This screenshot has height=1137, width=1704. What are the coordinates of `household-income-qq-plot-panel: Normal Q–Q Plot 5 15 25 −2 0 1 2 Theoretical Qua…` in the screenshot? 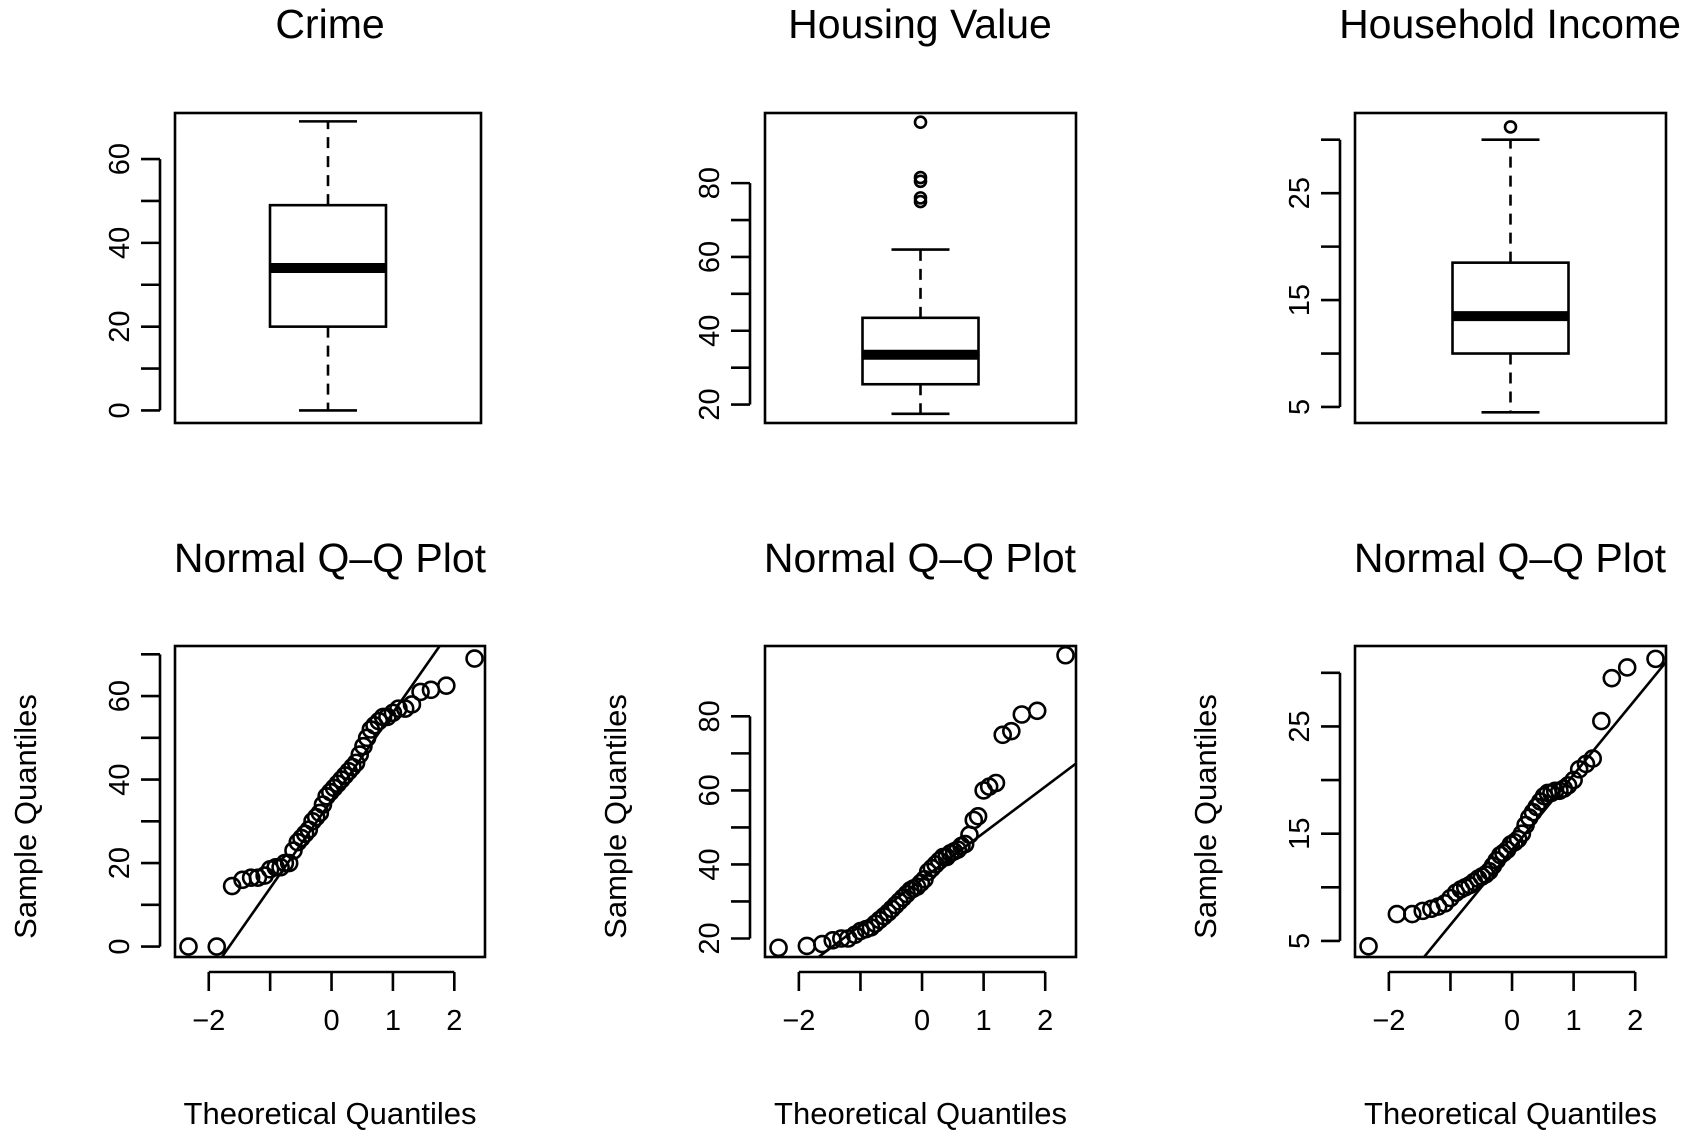 It's located at (1428, 833).